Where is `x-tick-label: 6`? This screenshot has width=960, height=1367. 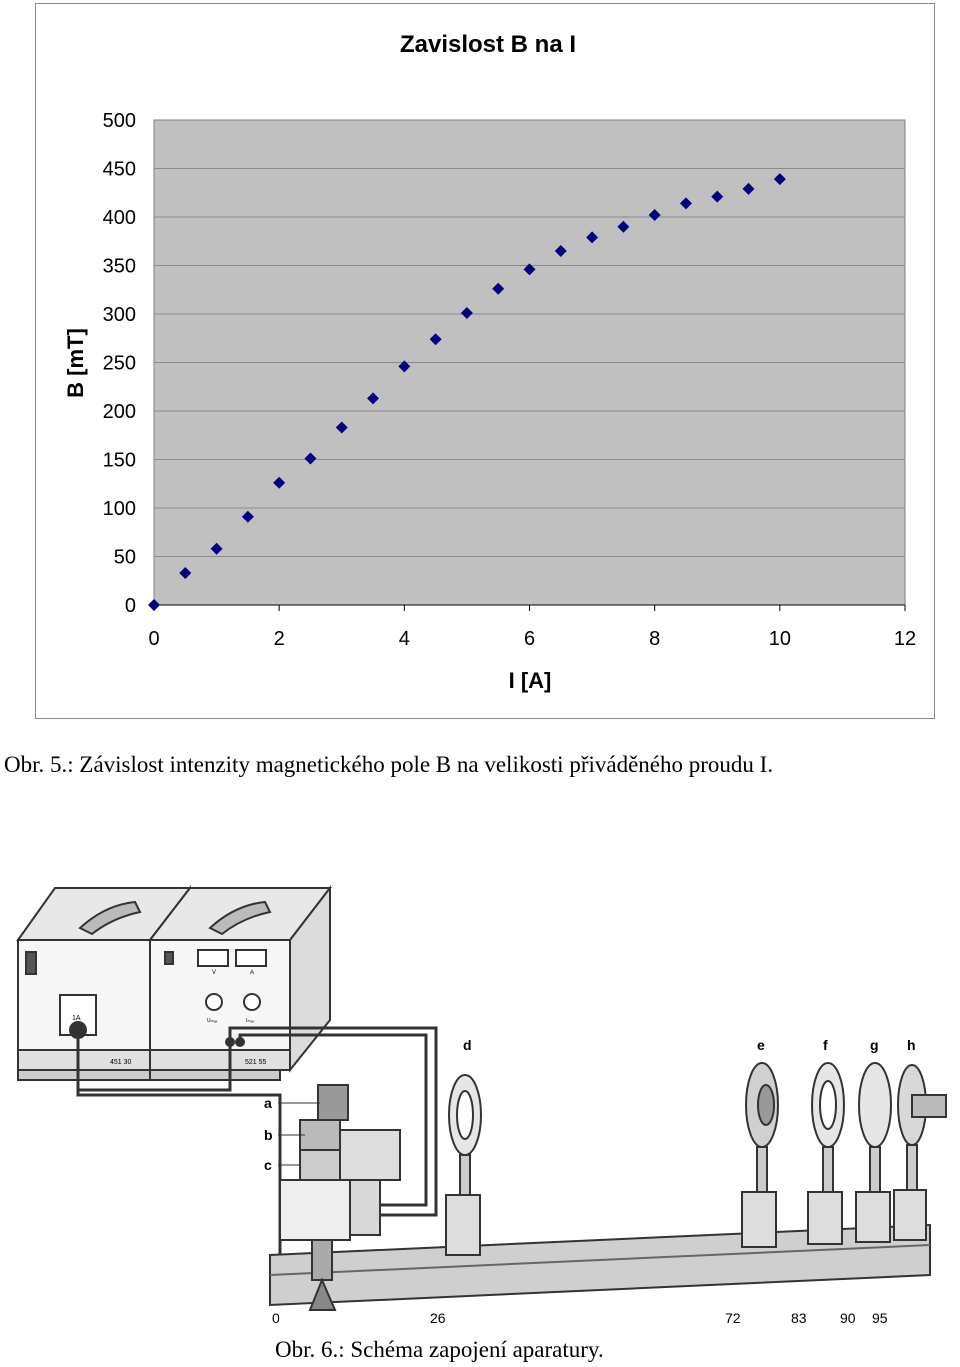 x-tick-label: 6 is located at coordinates (529, 639).